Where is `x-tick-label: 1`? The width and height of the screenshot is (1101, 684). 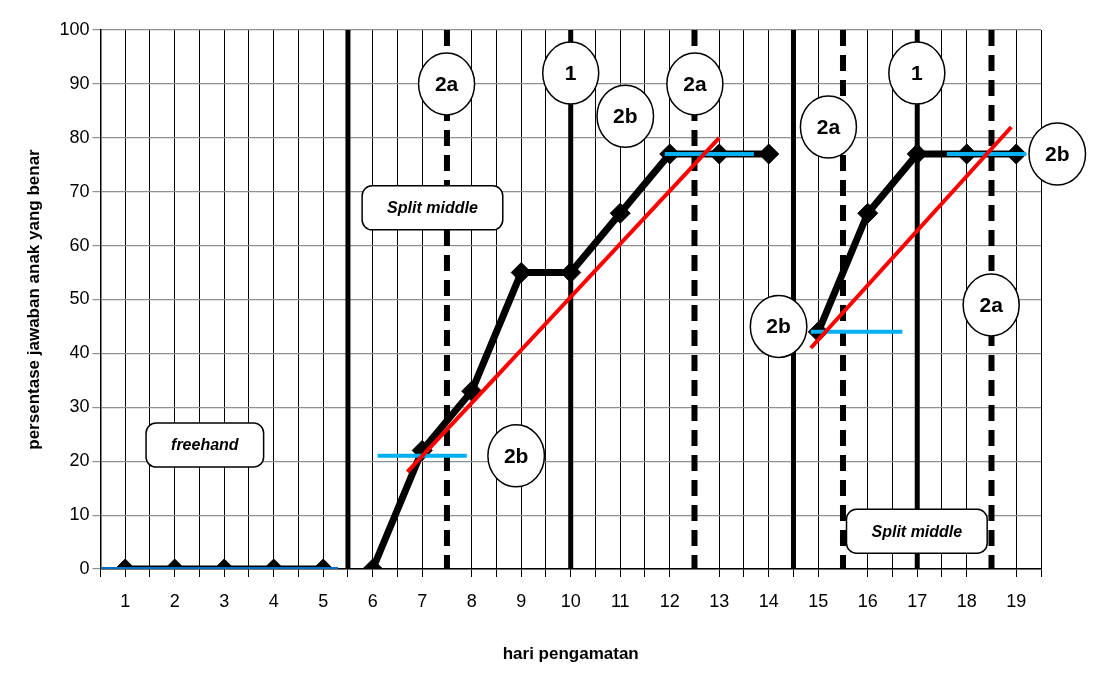 x-tick-label: 1 is located at coordinates (125, 600).